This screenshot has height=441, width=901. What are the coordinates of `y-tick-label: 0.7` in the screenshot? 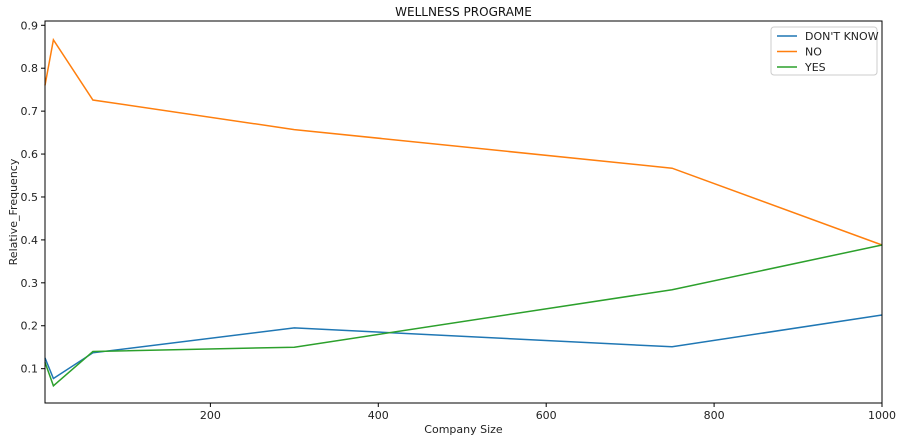 It's located at (30, 111).